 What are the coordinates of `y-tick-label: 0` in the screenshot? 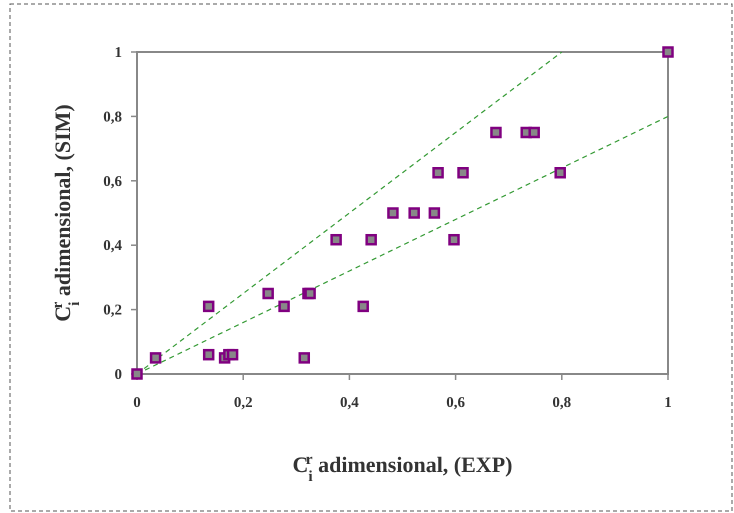 It's located at (118, 375).